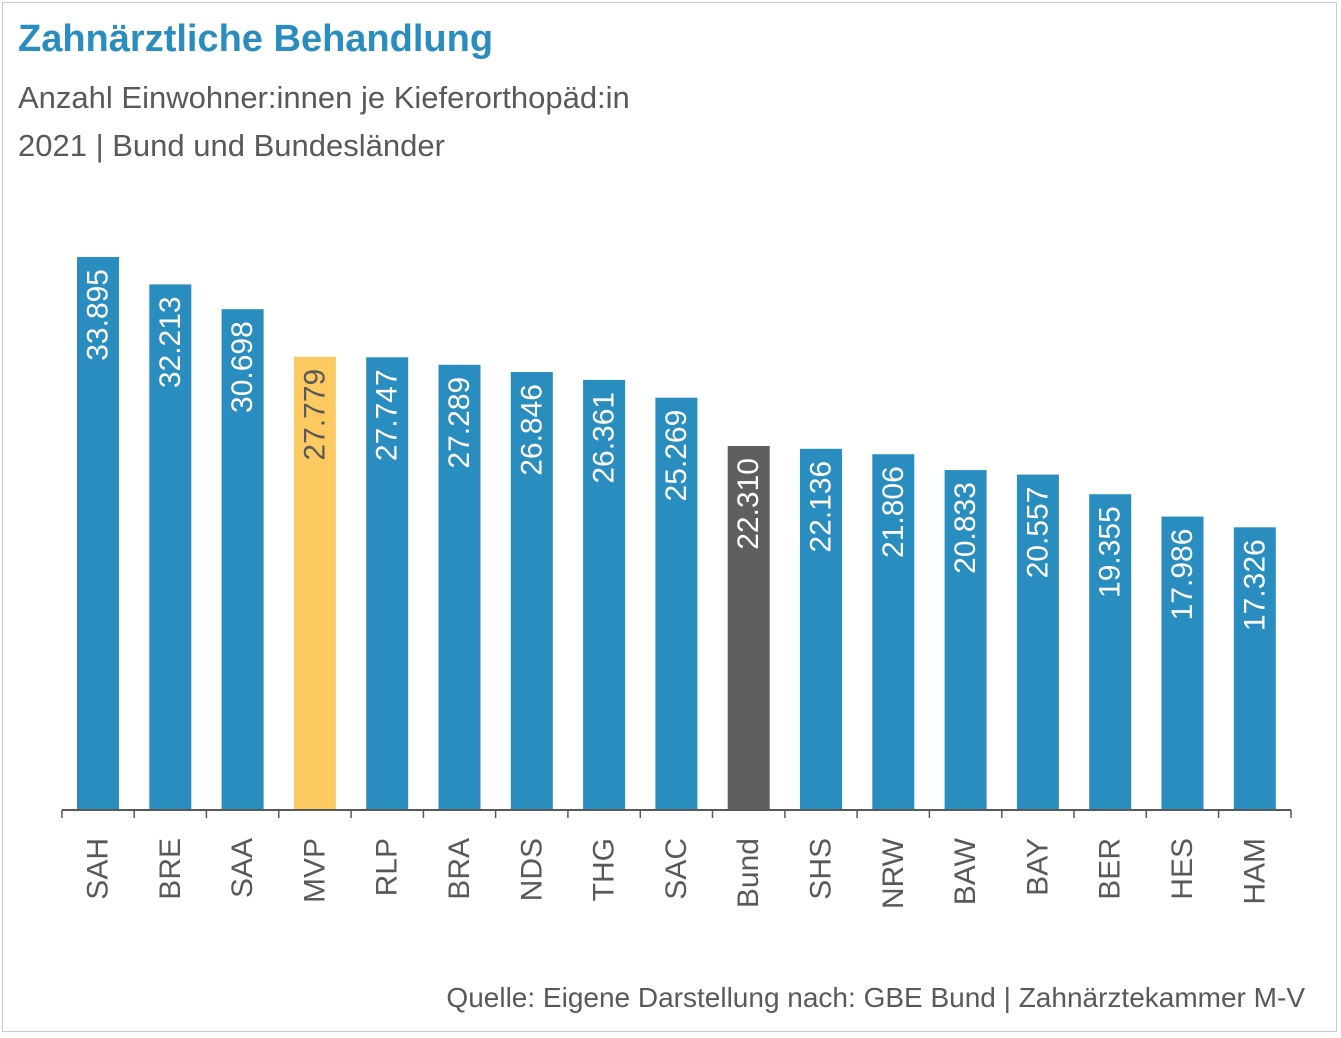  I want to click on data-label-bay: 20.557, so click(1037, 533).